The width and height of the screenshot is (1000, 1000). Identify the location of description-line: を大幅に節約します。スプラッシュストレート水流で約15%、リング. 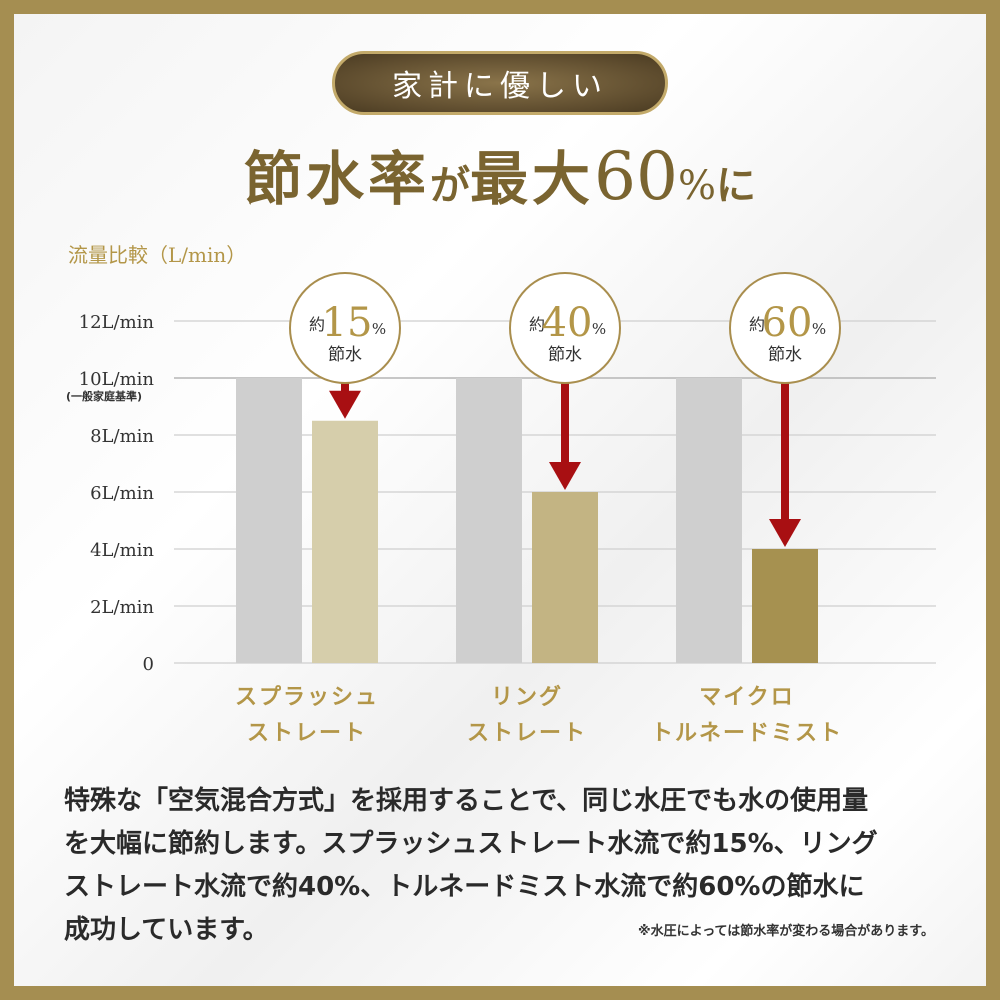
(471, 844).